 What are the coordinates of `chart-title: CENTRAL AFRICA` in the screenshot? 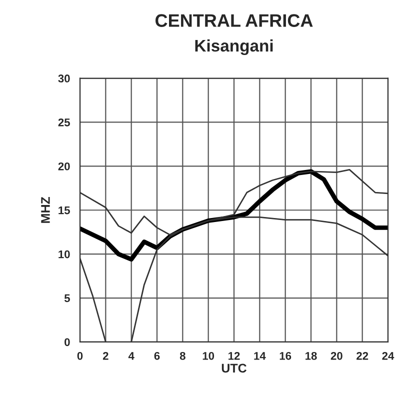 It's located at (234, 20).